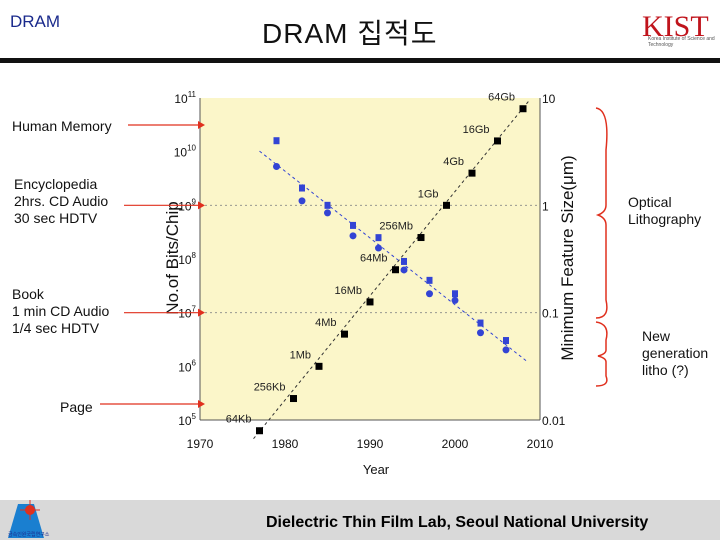 This screenshot has width=720, height=540. I want to click on left-tick-exponent: 6, so click(194, 362).